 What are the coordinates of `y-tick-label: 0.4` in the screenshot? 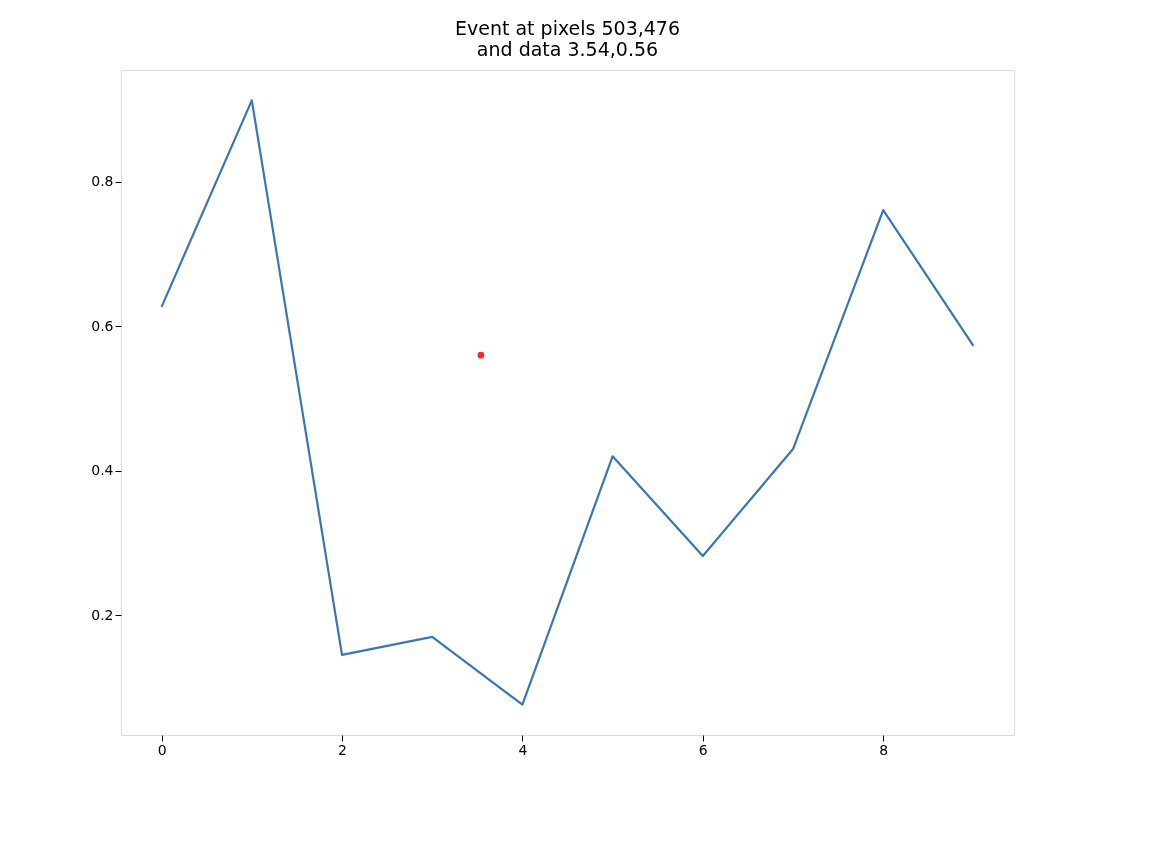 It's located at (102, 470).